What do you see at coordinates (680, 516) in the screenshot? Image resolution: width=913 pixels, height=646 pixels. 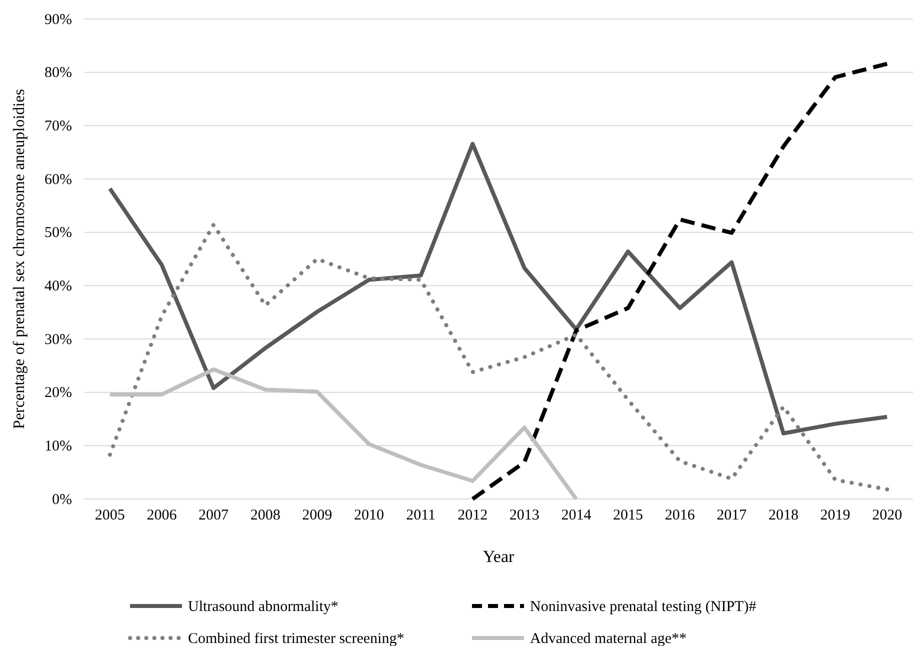 I see `x-tick-label: 2016` at bounding box center [680, 516].